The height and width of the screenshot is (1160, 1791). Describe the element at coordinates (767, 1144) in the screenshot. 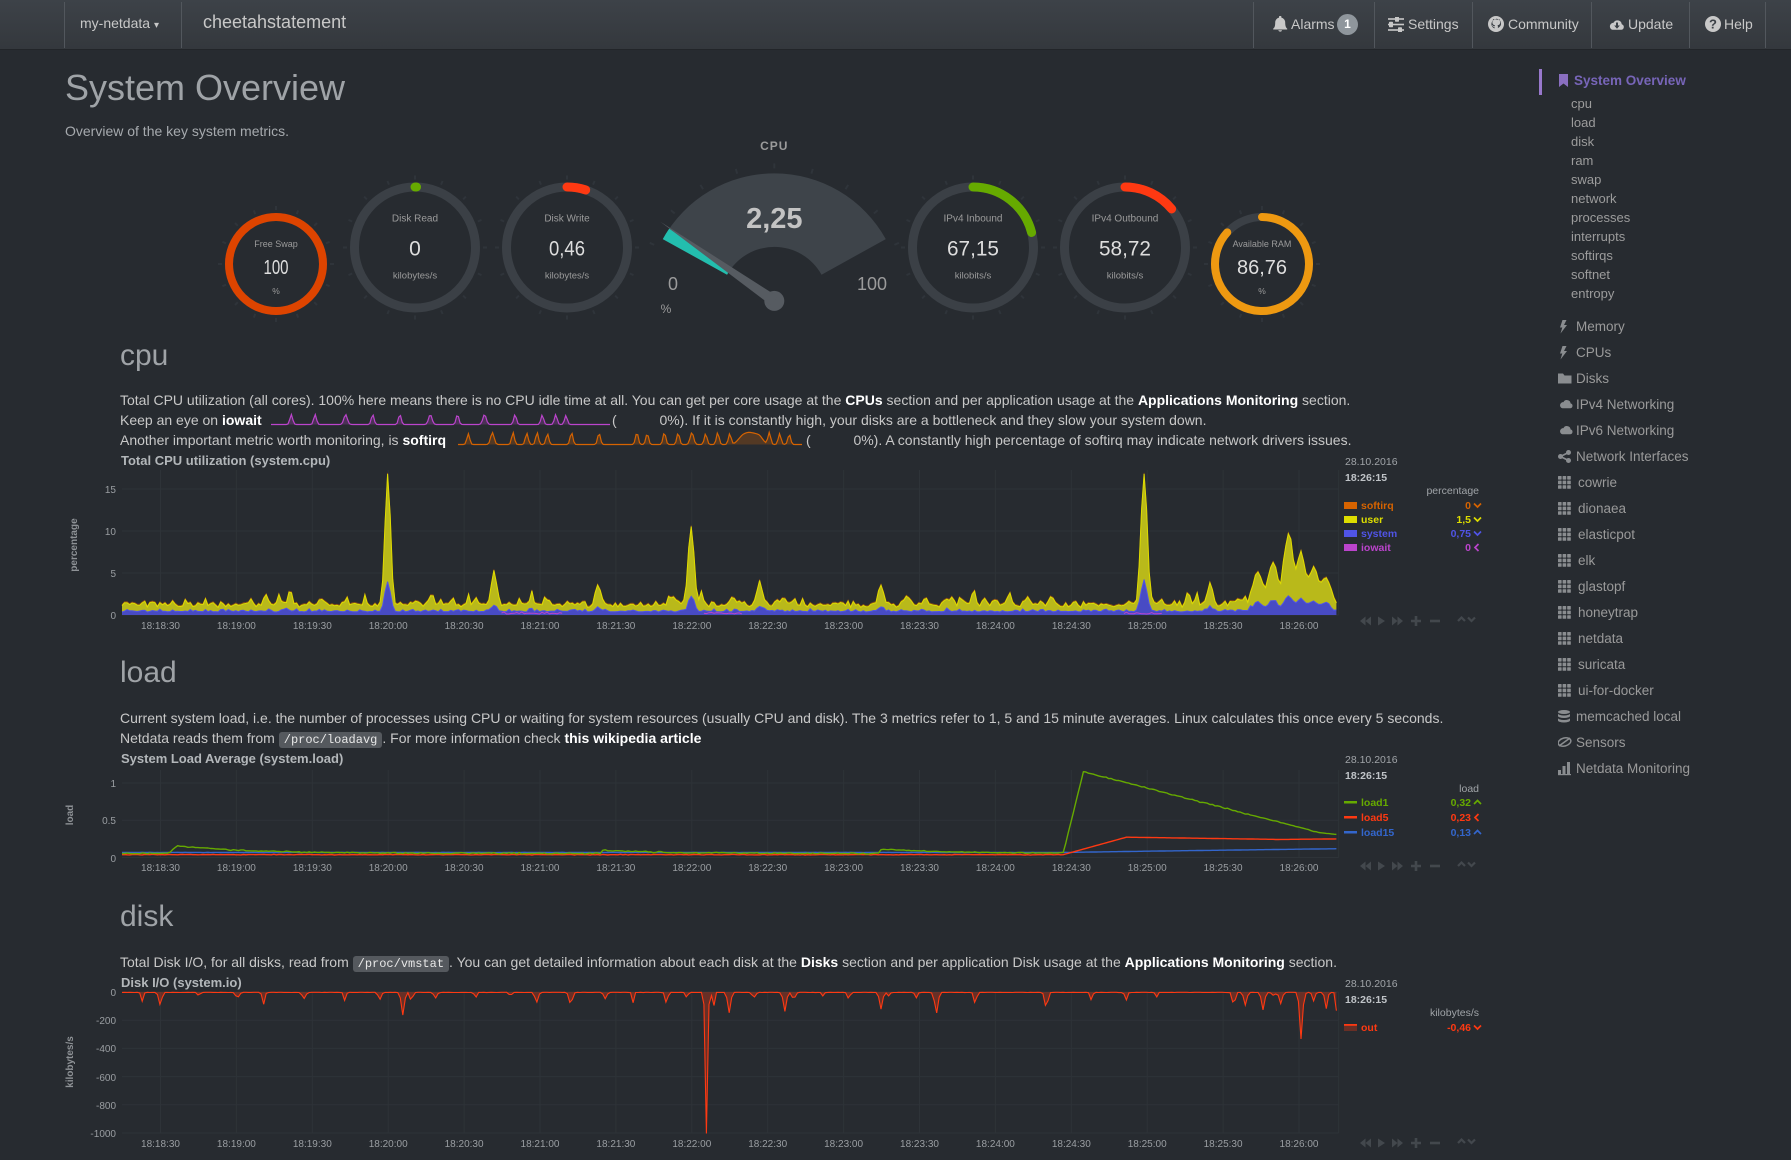

I see `svg-text: 18:22:30` at that location.